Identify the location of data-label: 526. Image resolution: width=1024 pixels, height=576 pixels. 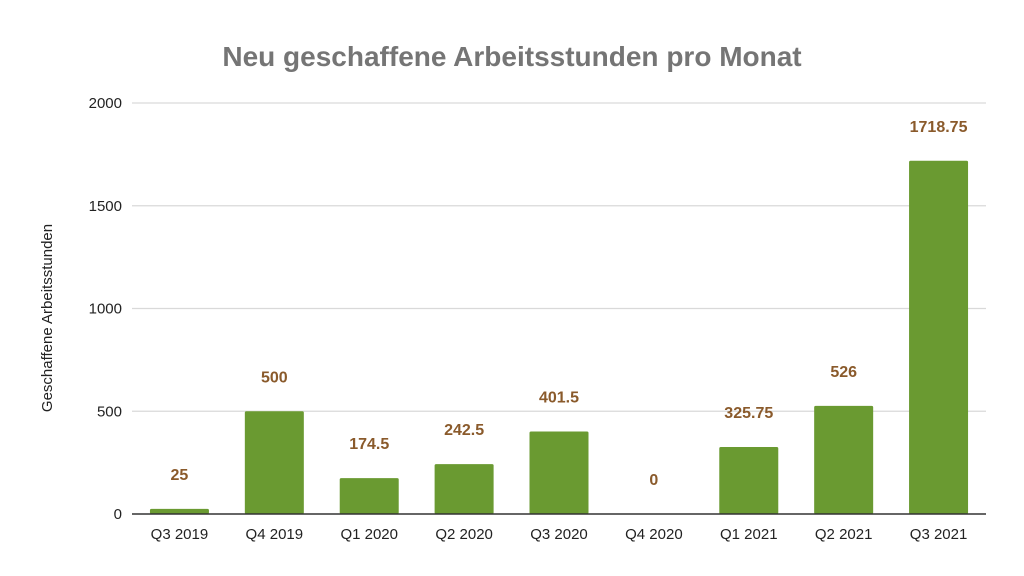
(843, 372).